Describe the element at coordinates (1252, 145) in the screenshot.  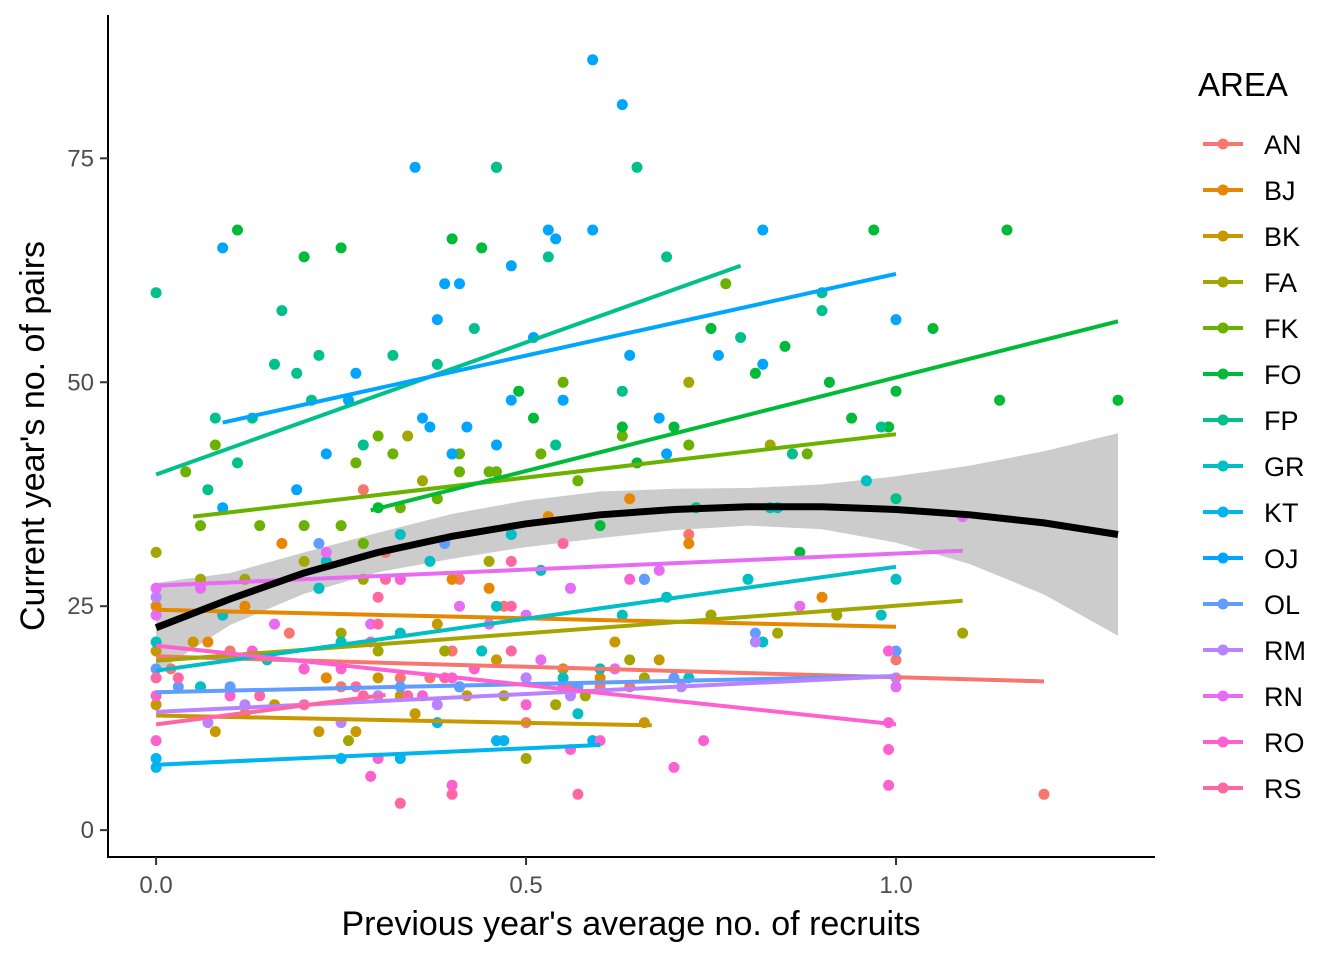
I see `legend-item-an: AN` at that location.